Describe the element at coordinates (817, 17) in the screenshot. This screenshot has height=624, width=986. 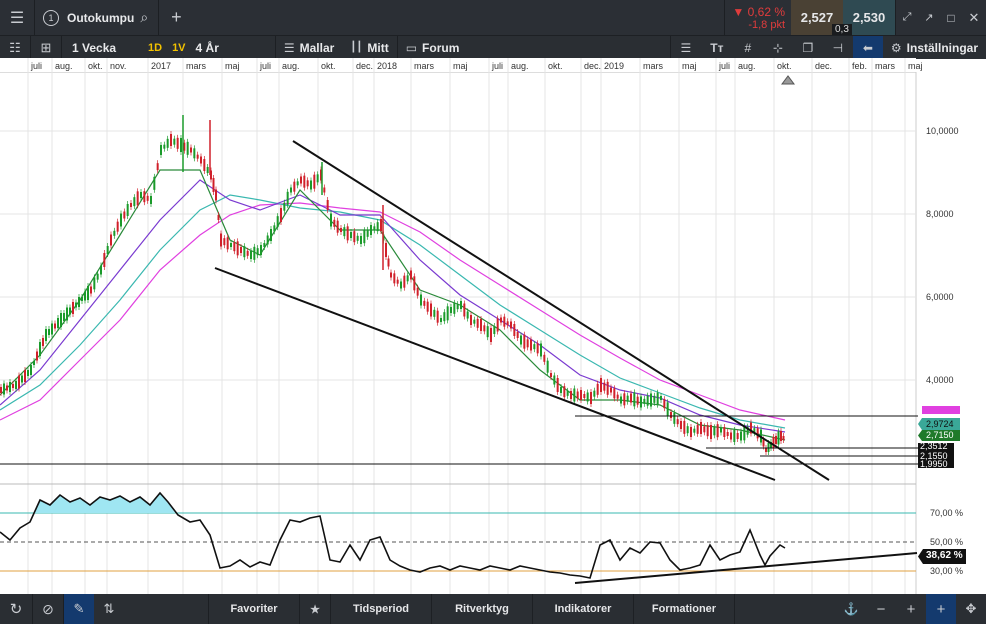
I see `bid-box: 2,527` at that location.